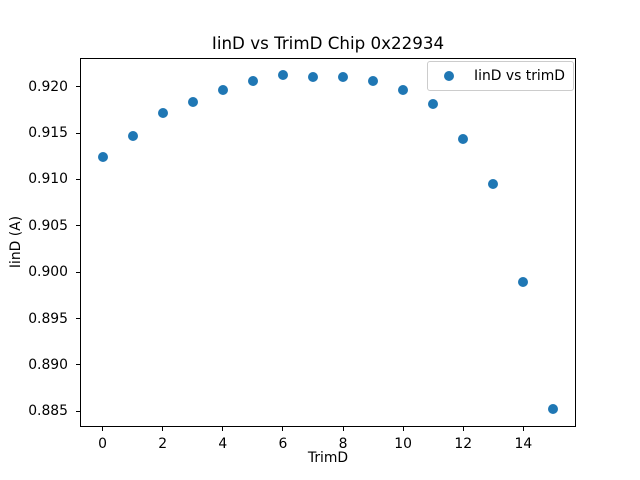 The image size is (640, 480). I want to click on y-tick-label: 0.915, so click(48, 133).